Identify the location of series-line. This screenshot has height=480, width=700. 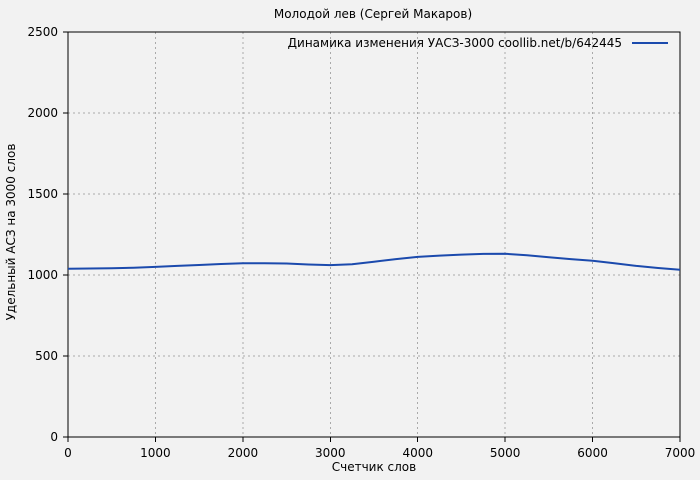
(374, 261).